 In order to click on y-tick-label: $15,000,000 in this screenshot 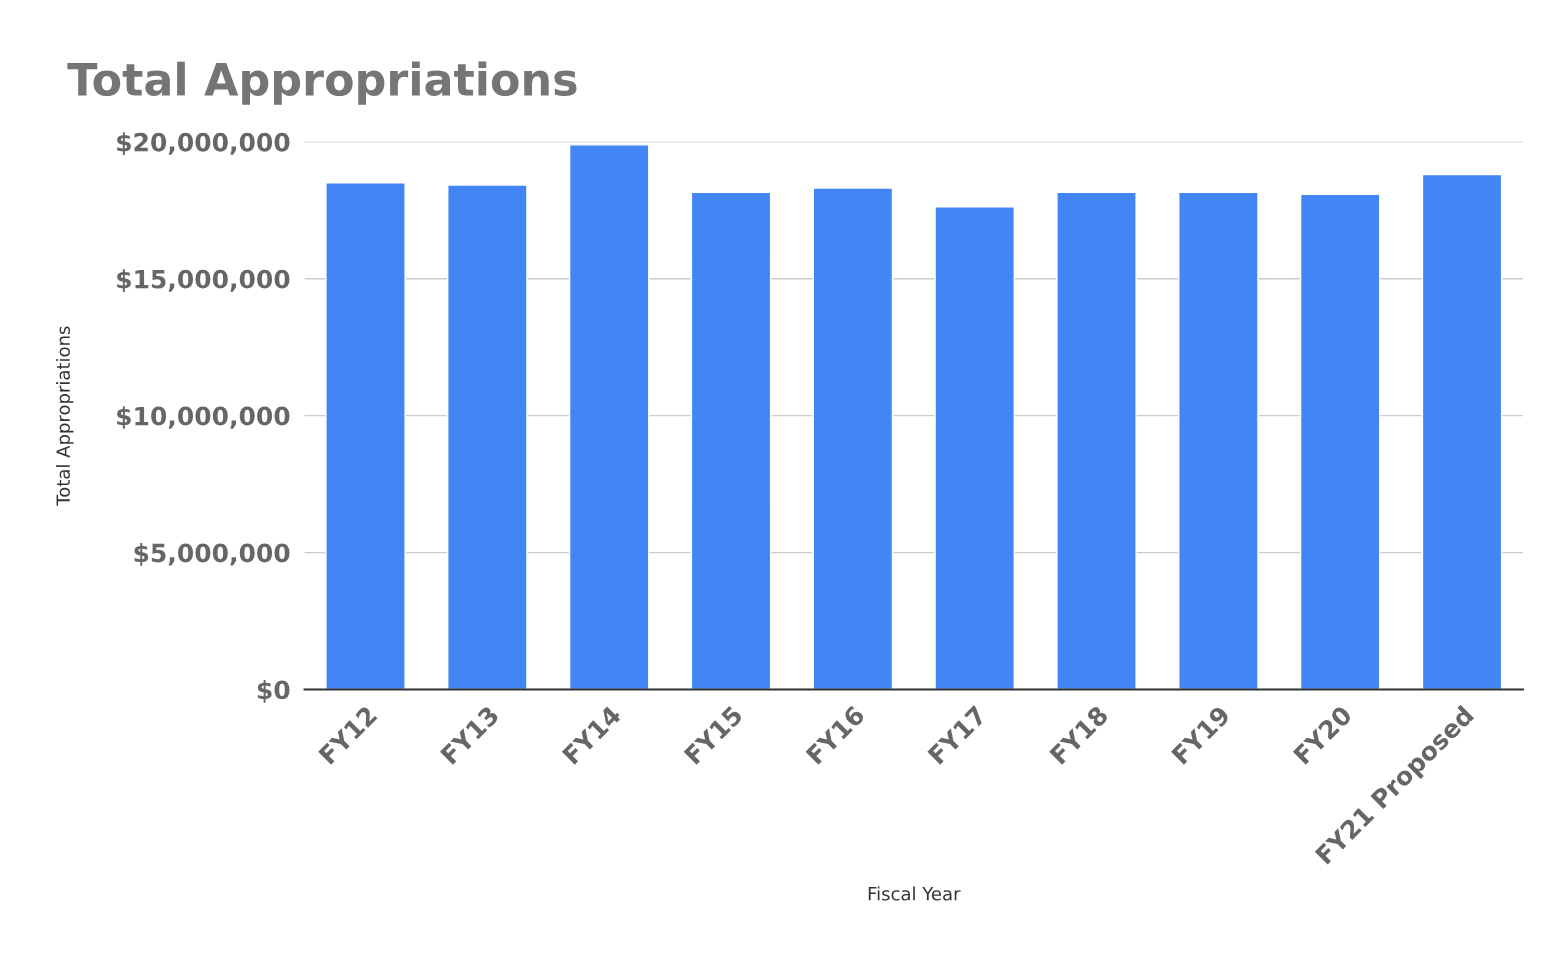, I will do `click(203, 280)`.